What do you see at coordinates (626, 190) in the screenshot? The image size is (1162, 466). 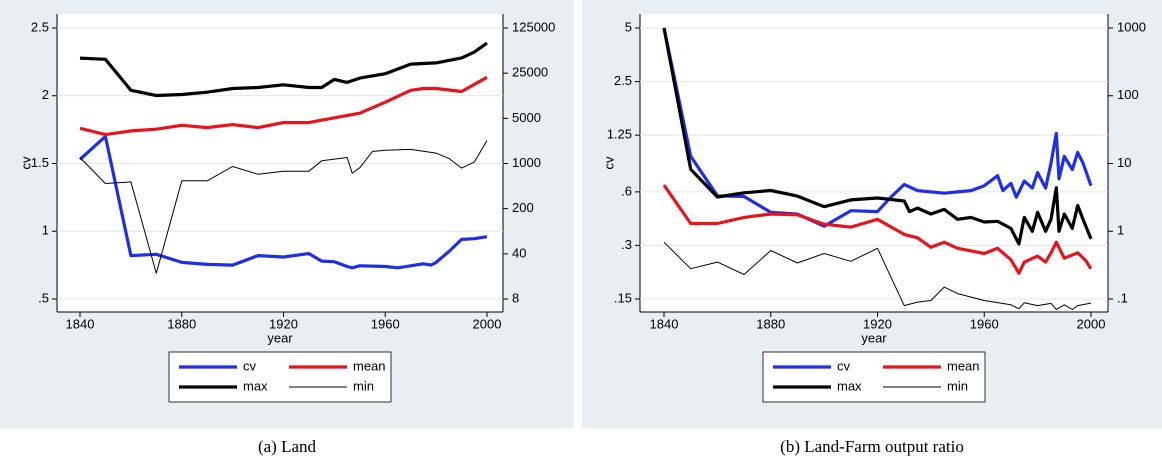 I see `y-tick-label: .6` at bounding box center [626, 190].